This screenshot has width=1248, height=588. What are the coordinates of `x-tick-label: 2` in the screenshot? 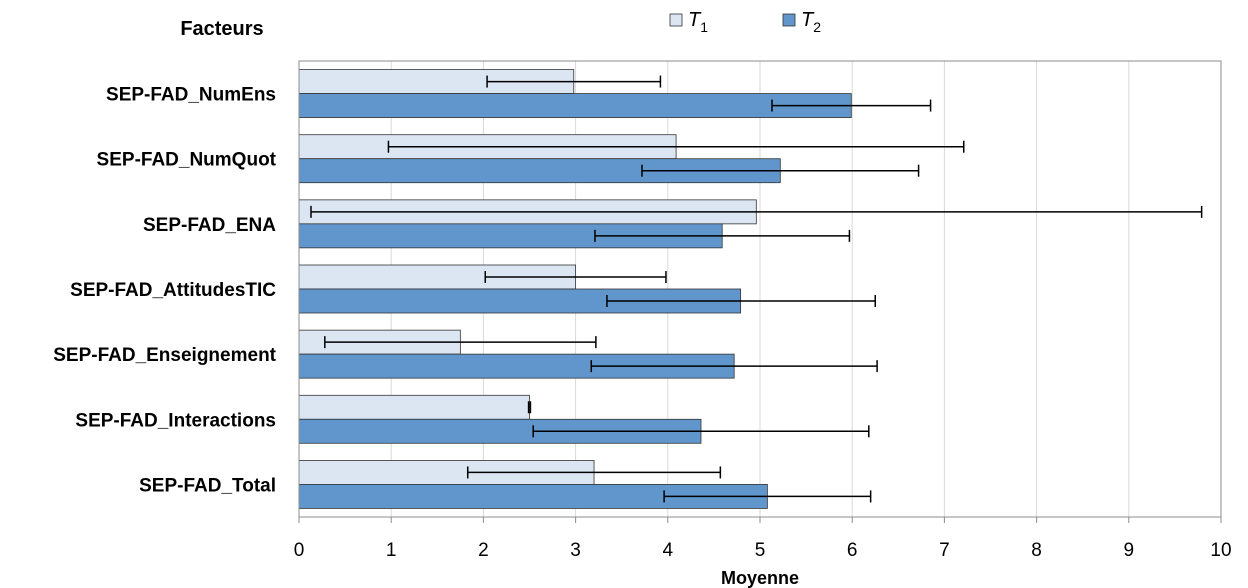 It's located at (483, 550).